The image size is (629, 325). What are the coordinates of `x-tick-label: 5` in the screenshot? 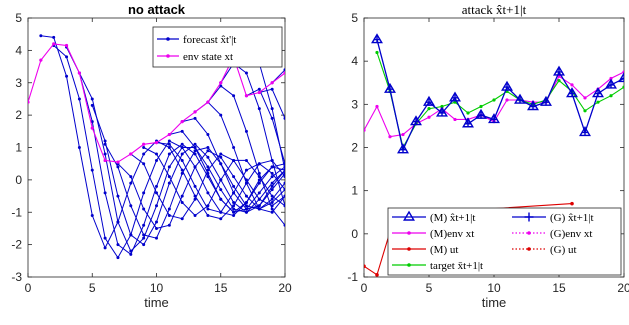 It's located at (92, 288).